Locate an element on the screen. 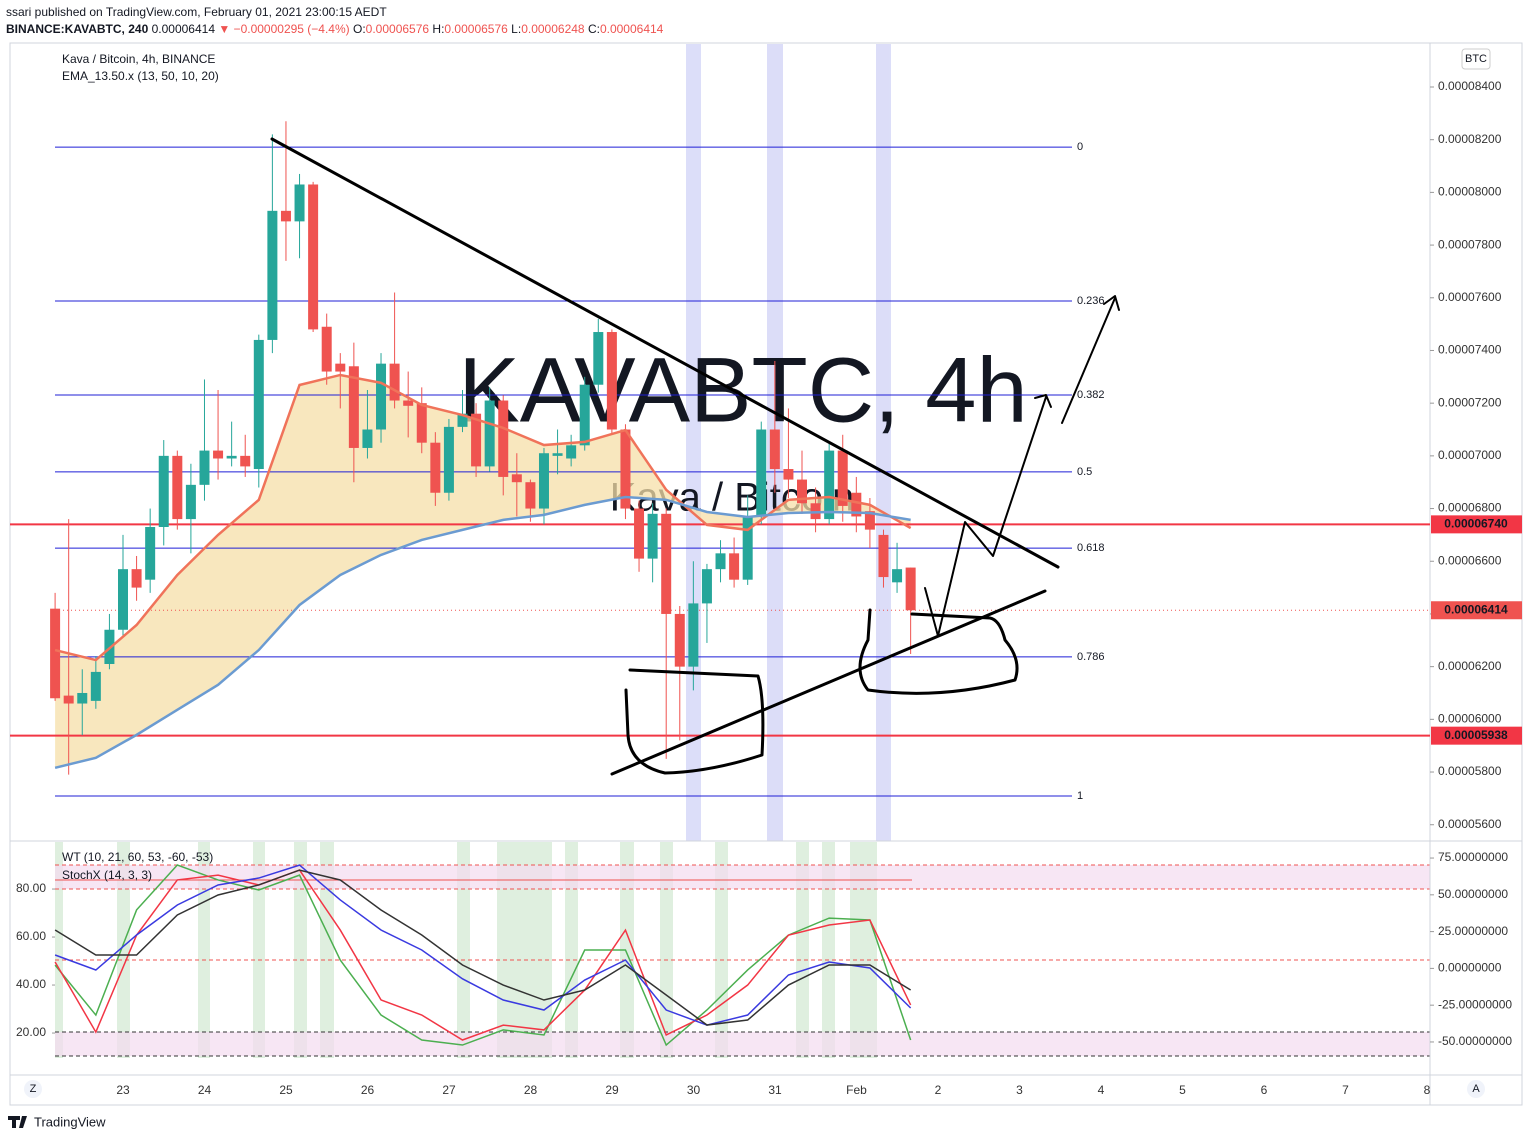  y-tick-label: 0.00008400 is located at coordinates (1470, 86).